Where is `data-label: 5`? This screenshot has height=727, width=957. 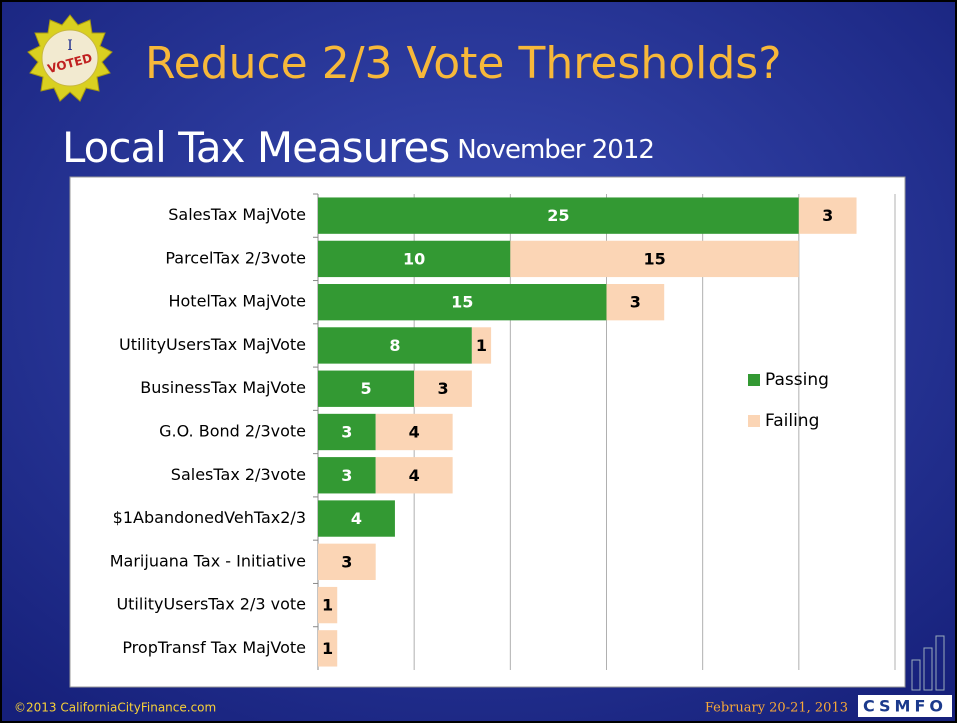
data-label: 5 is located at coordinates (366, 388).